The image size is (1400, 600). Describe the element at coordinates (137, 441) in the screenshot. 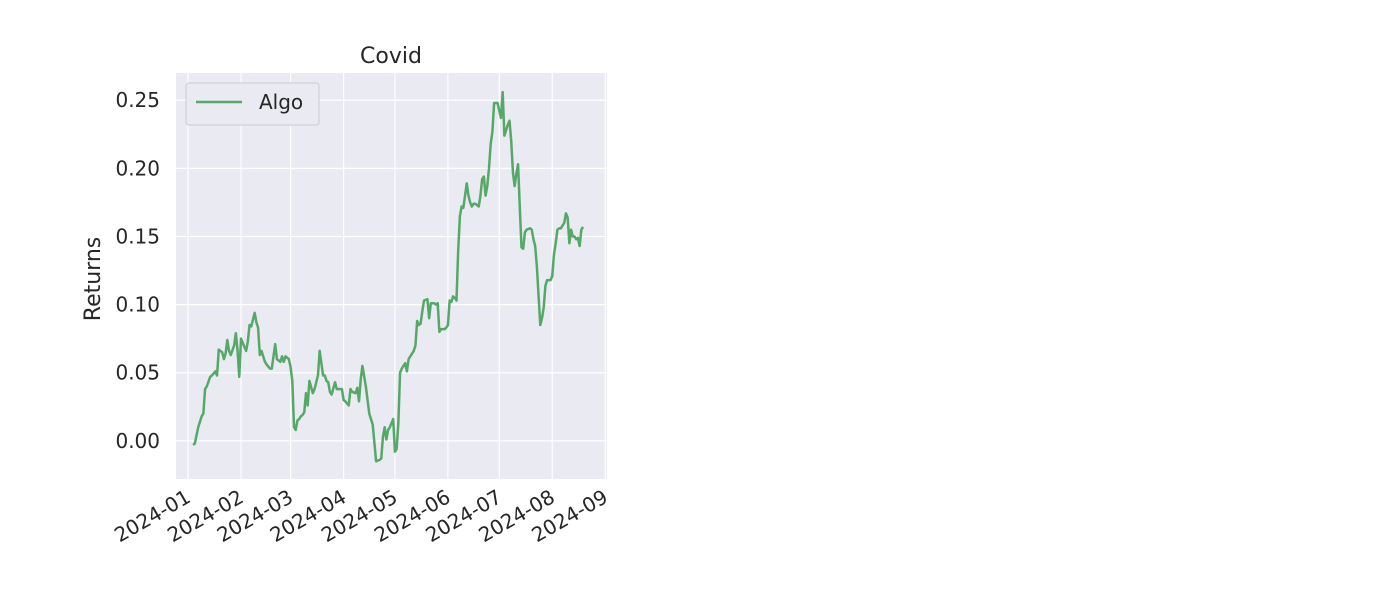

I see `y-tick-label: 0.00` at that location.